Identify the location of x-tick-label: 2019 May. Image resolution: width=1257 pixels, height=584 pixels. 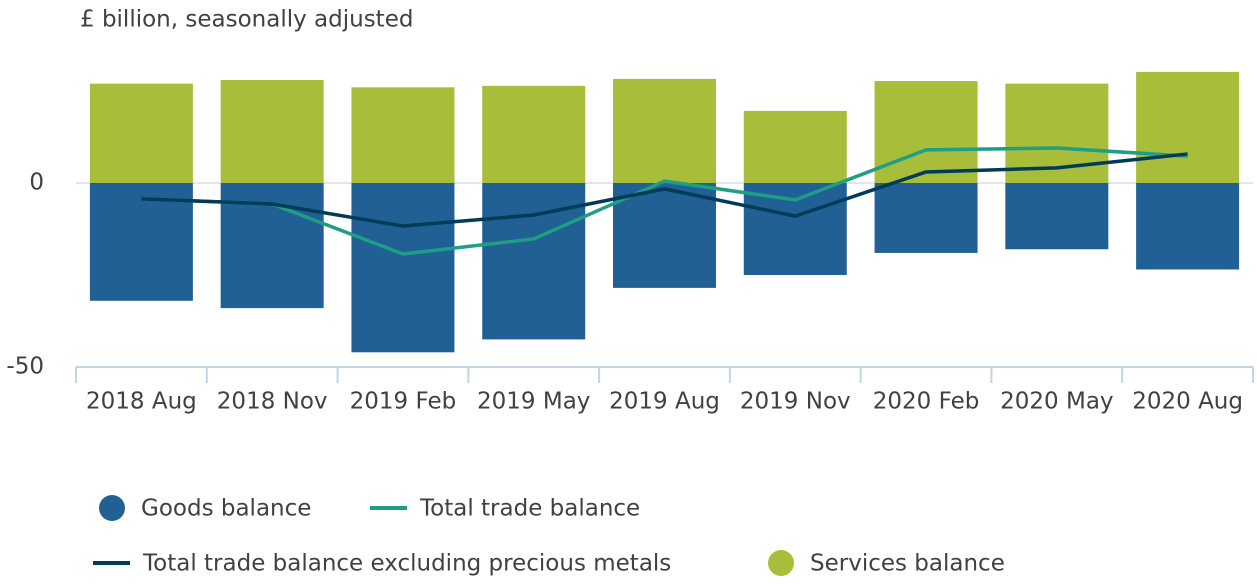
(533, 402).